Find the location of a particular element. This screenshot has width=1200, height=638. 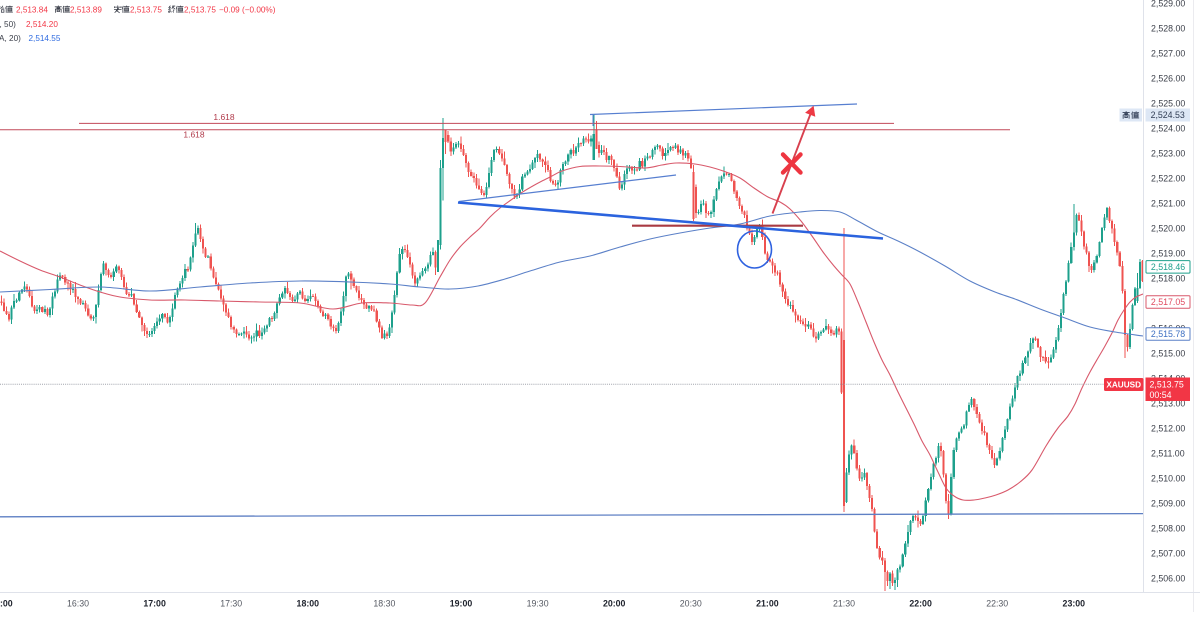

svg-text: 16:00 is located at coordinates (6, 604).